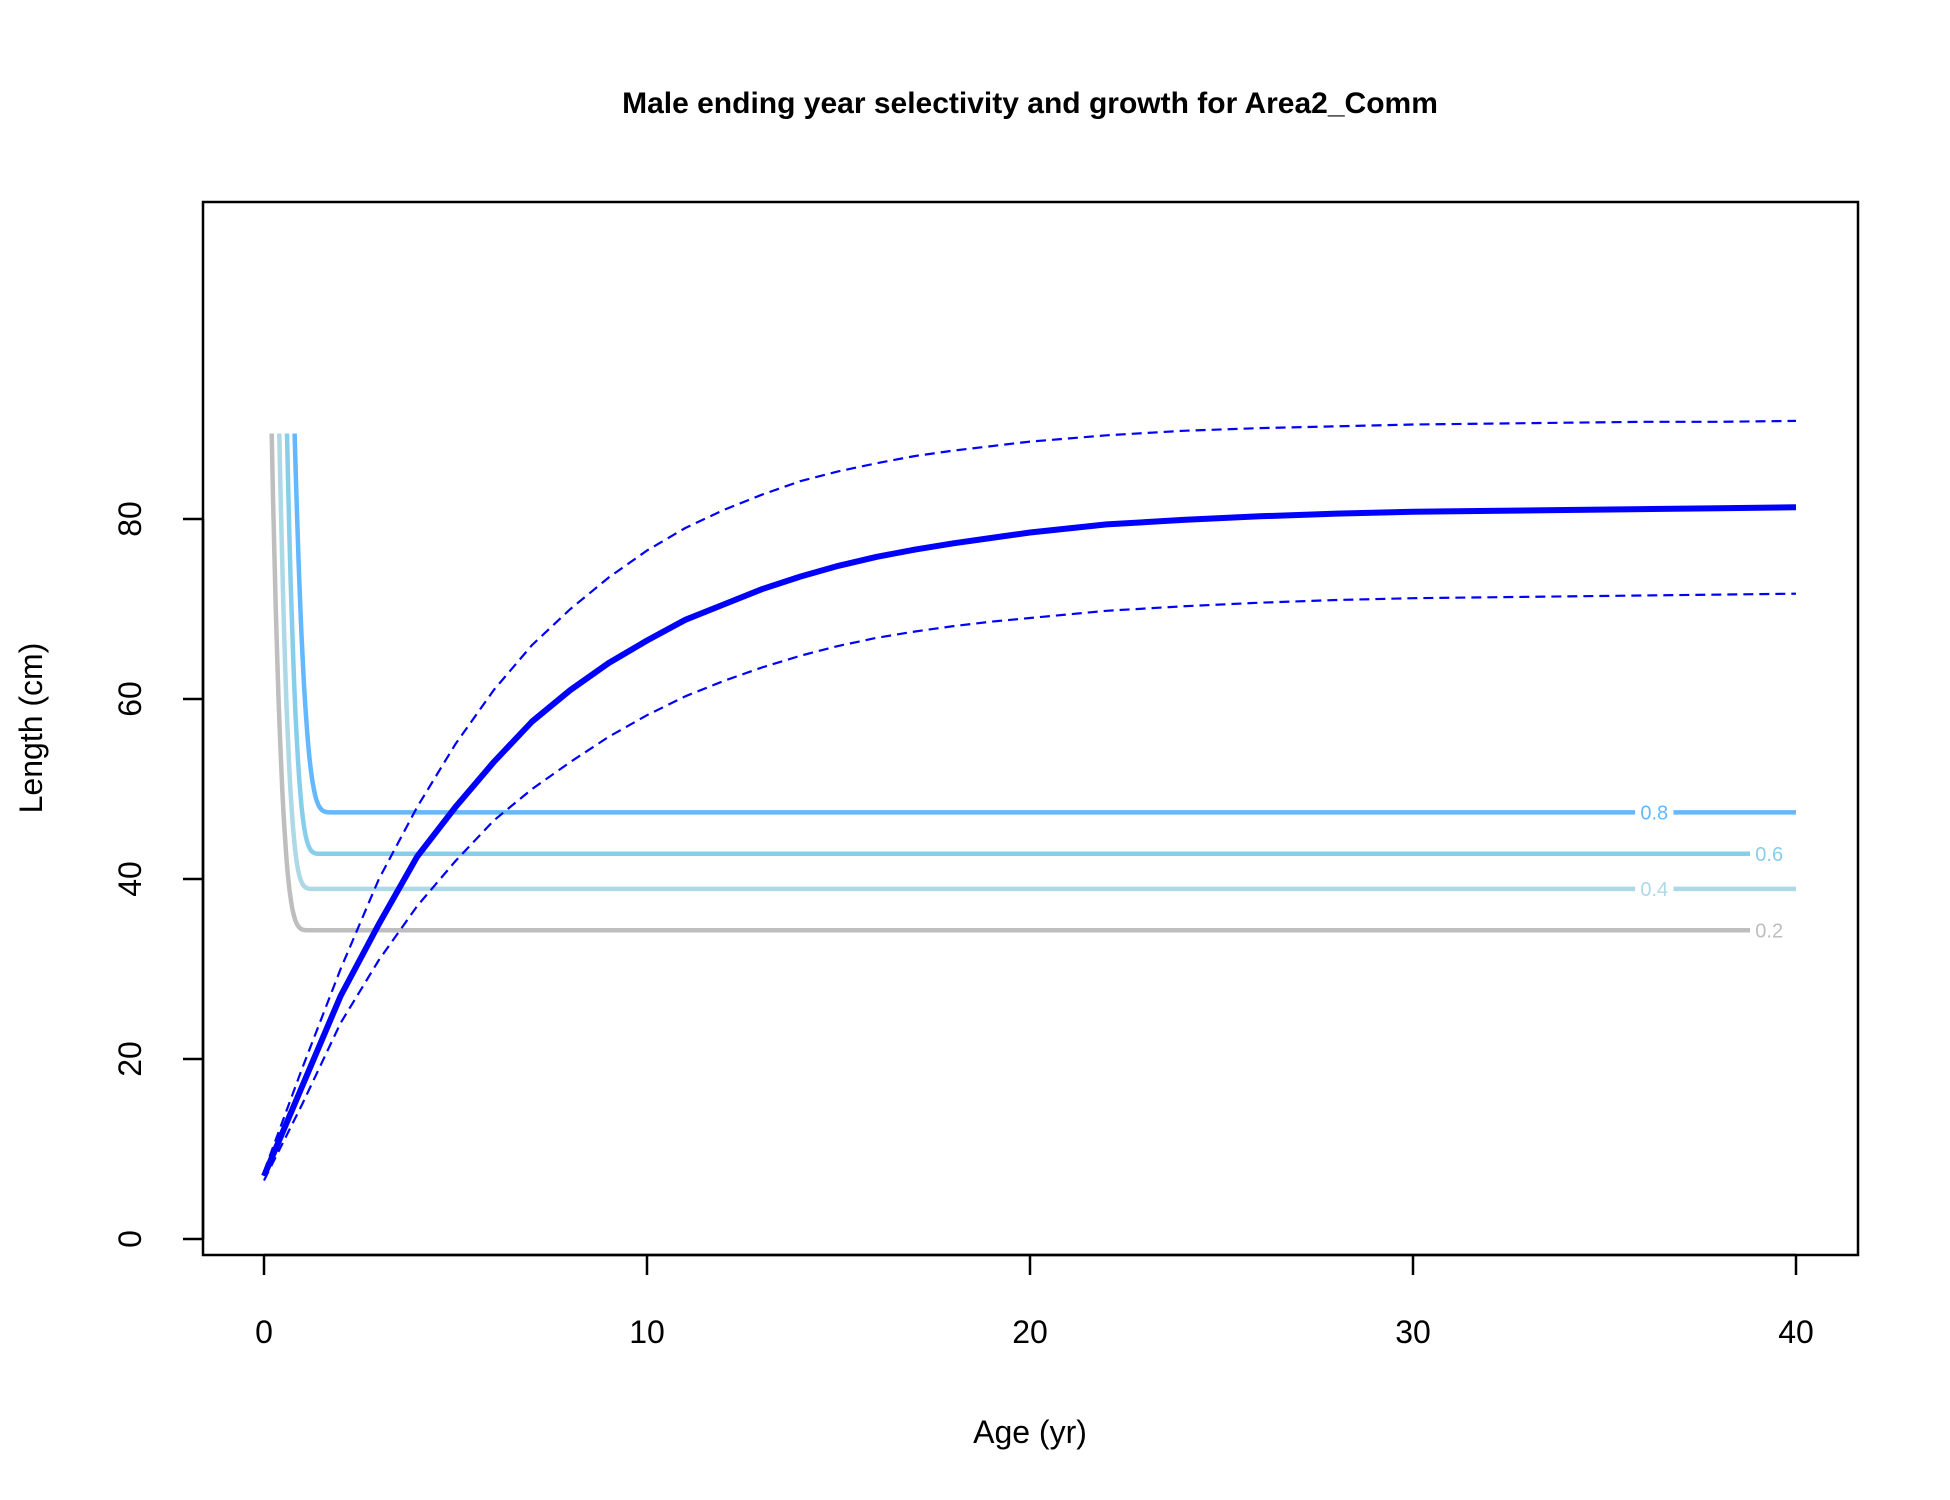 The height and width of the screenshot is (1500, 1950). Describe the element at coordinates (1654, 813) in the screenshot. I see `contour-label-0.8: 0.8` at that location.